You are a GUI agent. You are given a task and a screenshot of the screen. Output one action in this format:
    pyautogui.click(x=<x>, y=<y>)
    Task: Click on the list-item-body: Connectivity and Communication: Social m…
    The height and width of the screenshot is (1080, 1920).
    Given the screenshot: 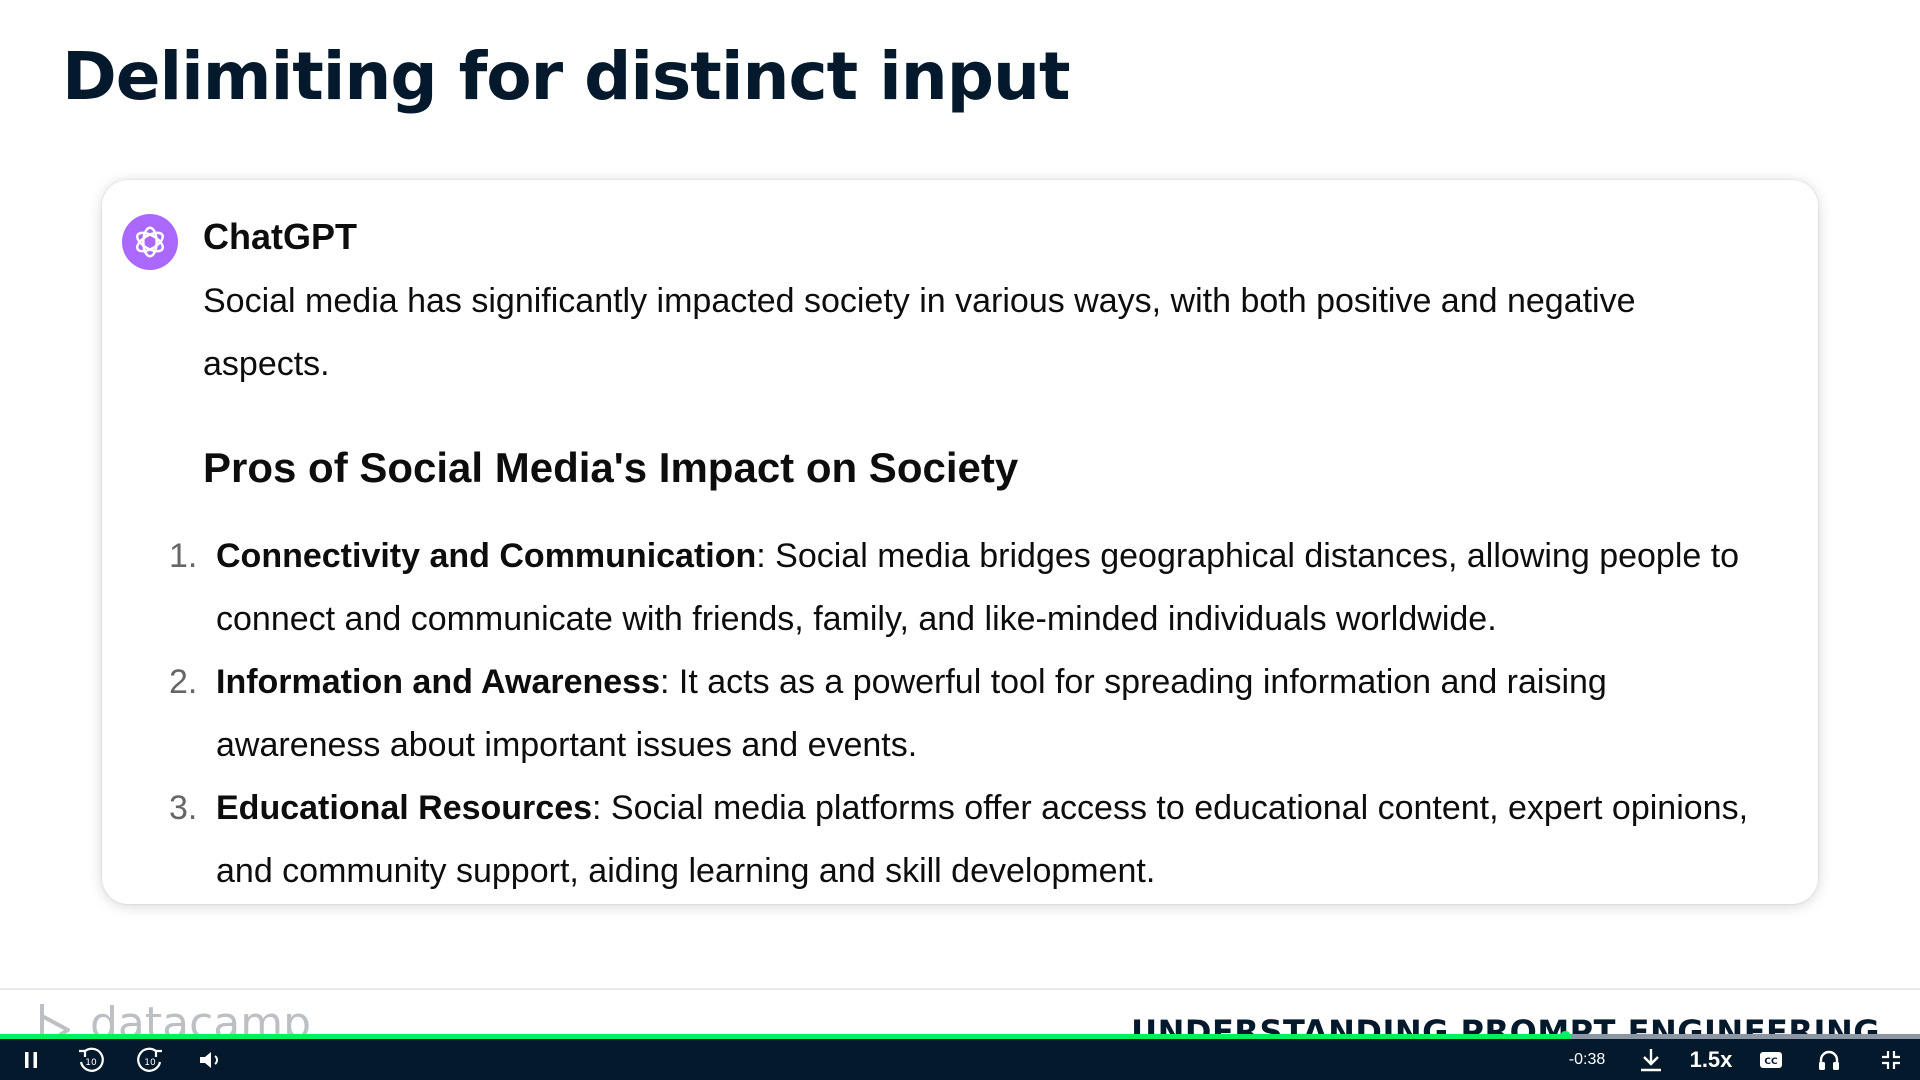 What is the action you would take?
    pyautogui.click(x=991, y=588)
    